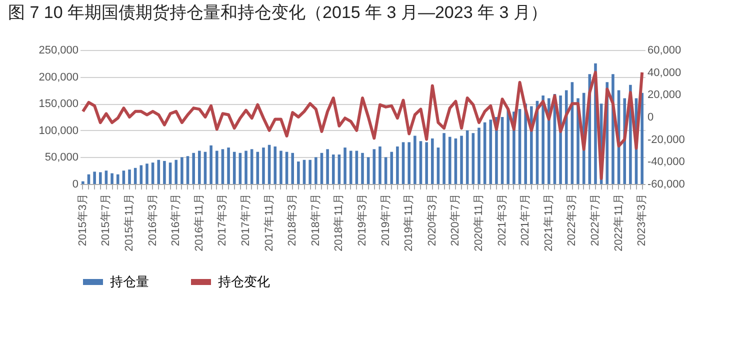 This screenshot has width=733, height=339. Describe the element at coordinates (548, 223) in the screenshot. I see `x-tick-label: 2021年11月` at that location.